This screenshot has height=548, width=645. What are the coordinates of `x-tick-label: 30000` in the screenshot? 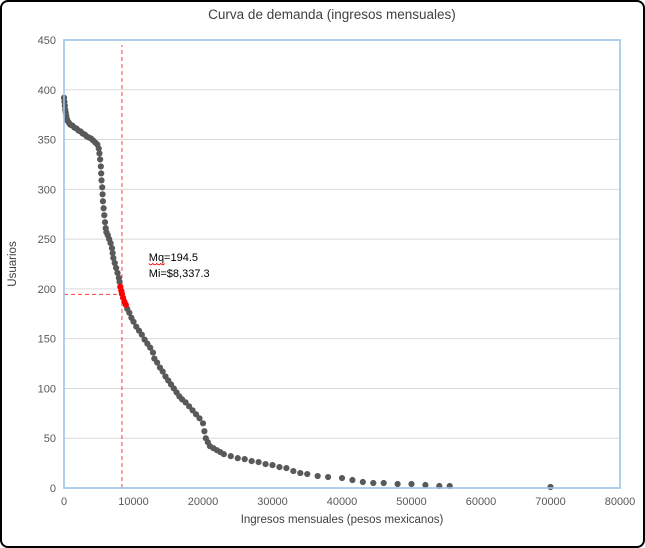 It's located at (272, 502).